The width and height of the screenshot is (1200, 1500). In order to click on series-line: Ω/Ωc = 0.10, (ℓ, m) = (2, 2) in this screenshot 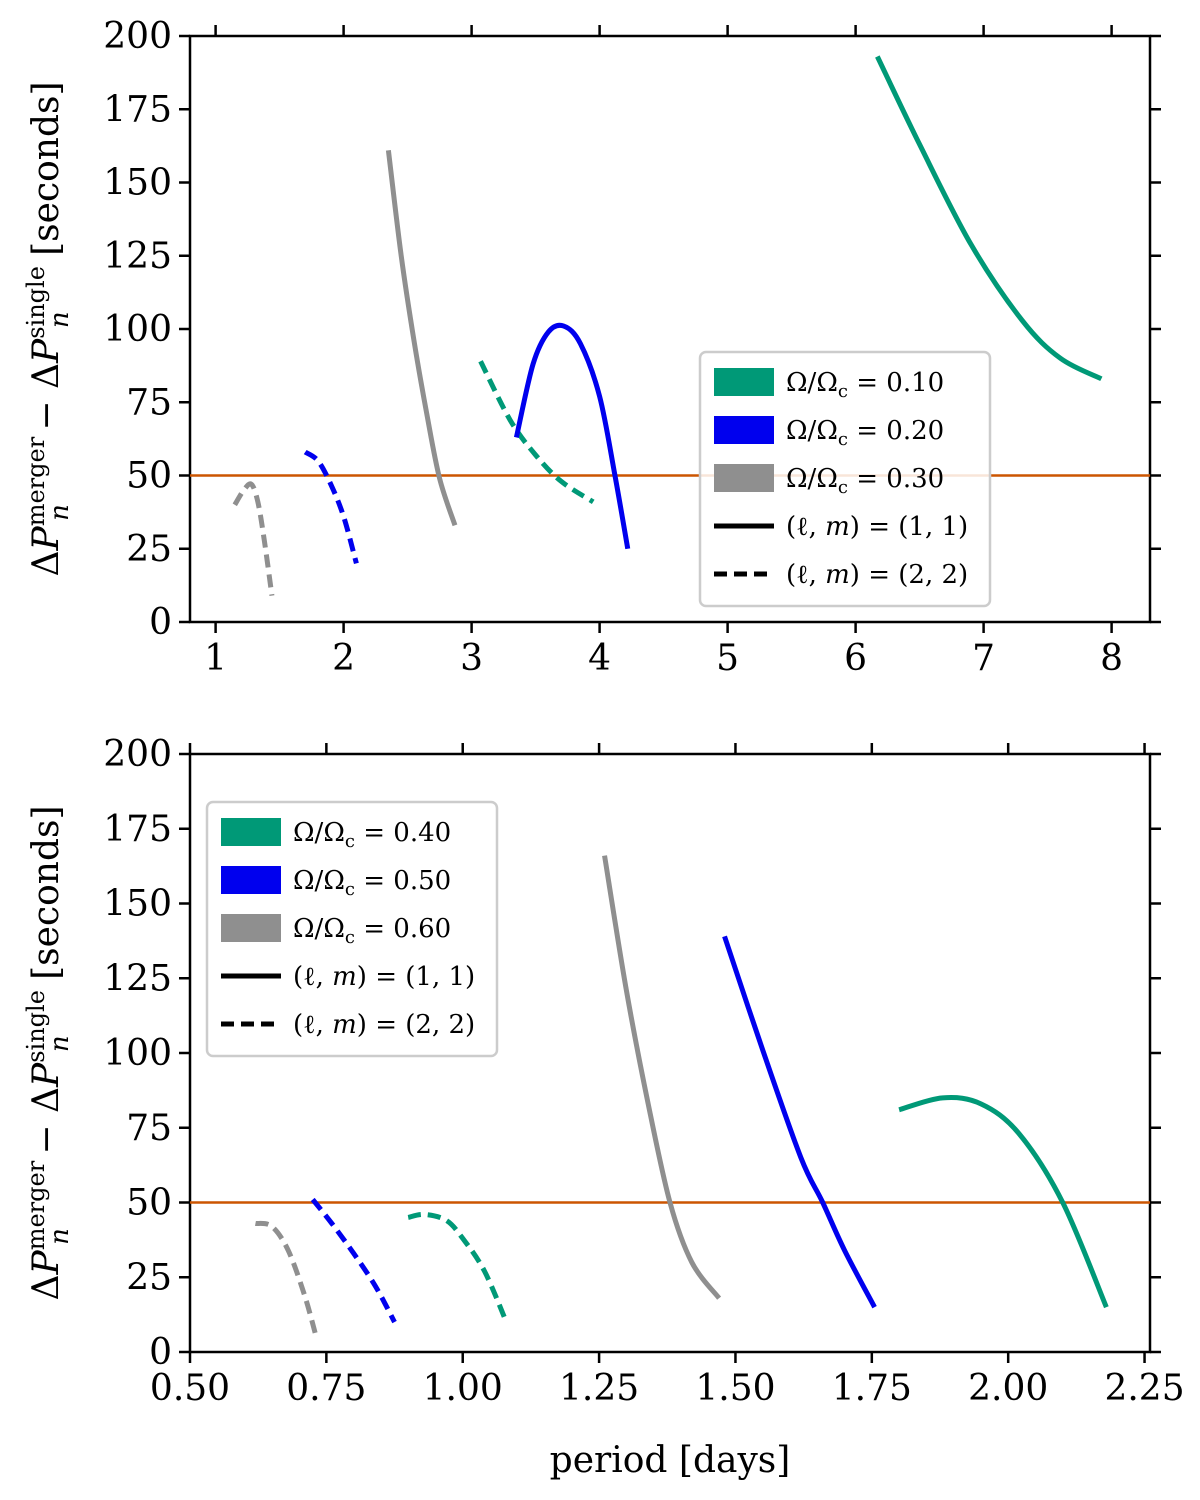, I will do `click(536, 432)`.